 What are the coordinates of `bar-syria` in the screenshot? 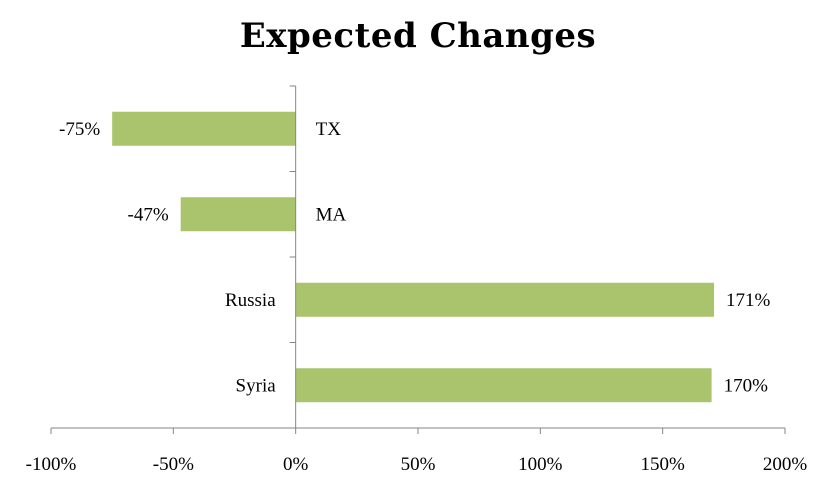 It's located at (503, 385).